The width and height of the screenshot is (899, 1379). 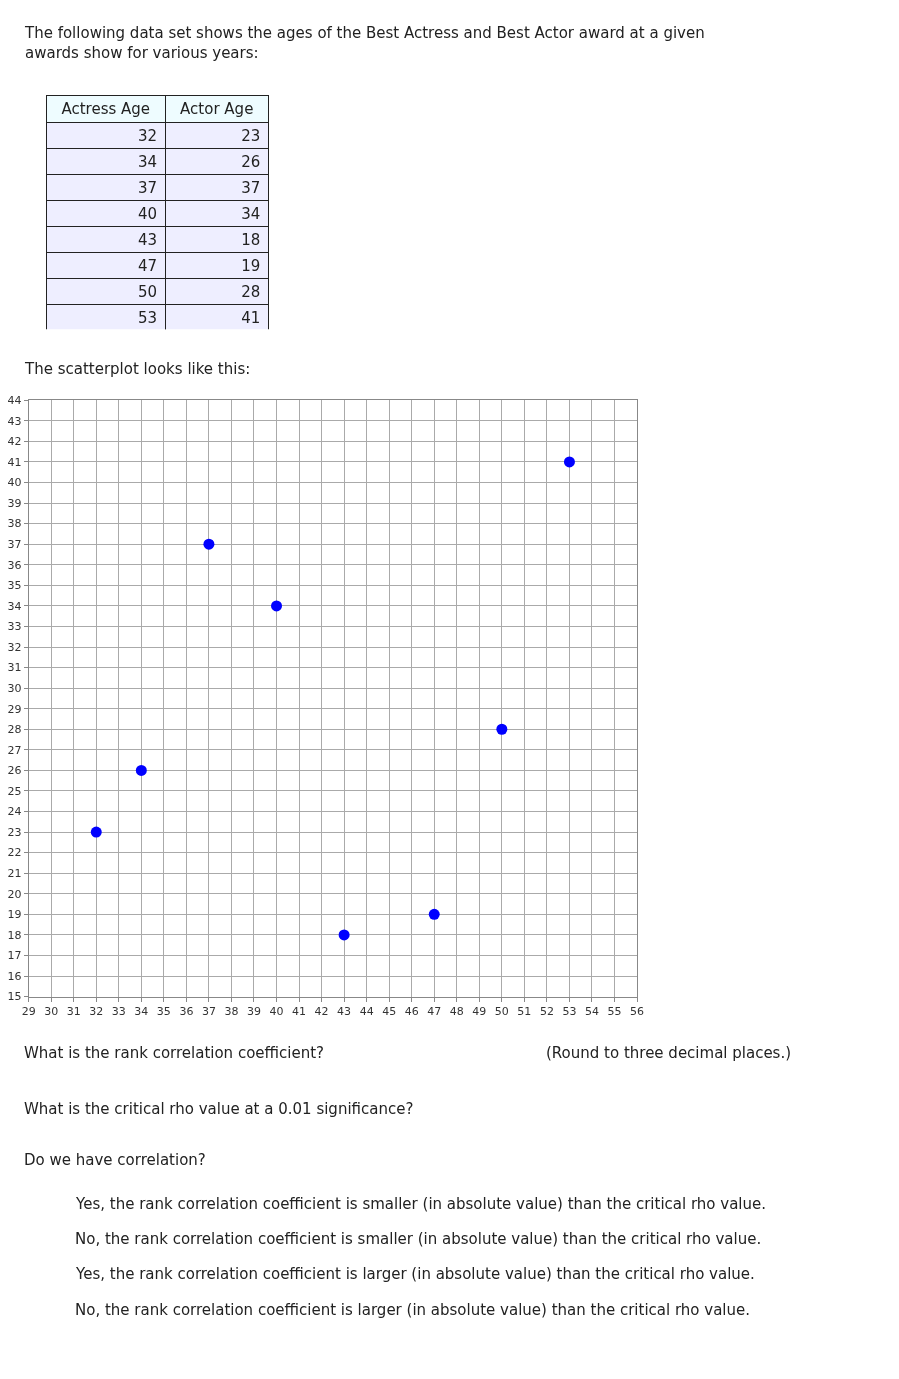 What do you see at coordinates (14, 401) in the screenshot?
I see `y-tick-label: 44` at bounding box center [14, 401].